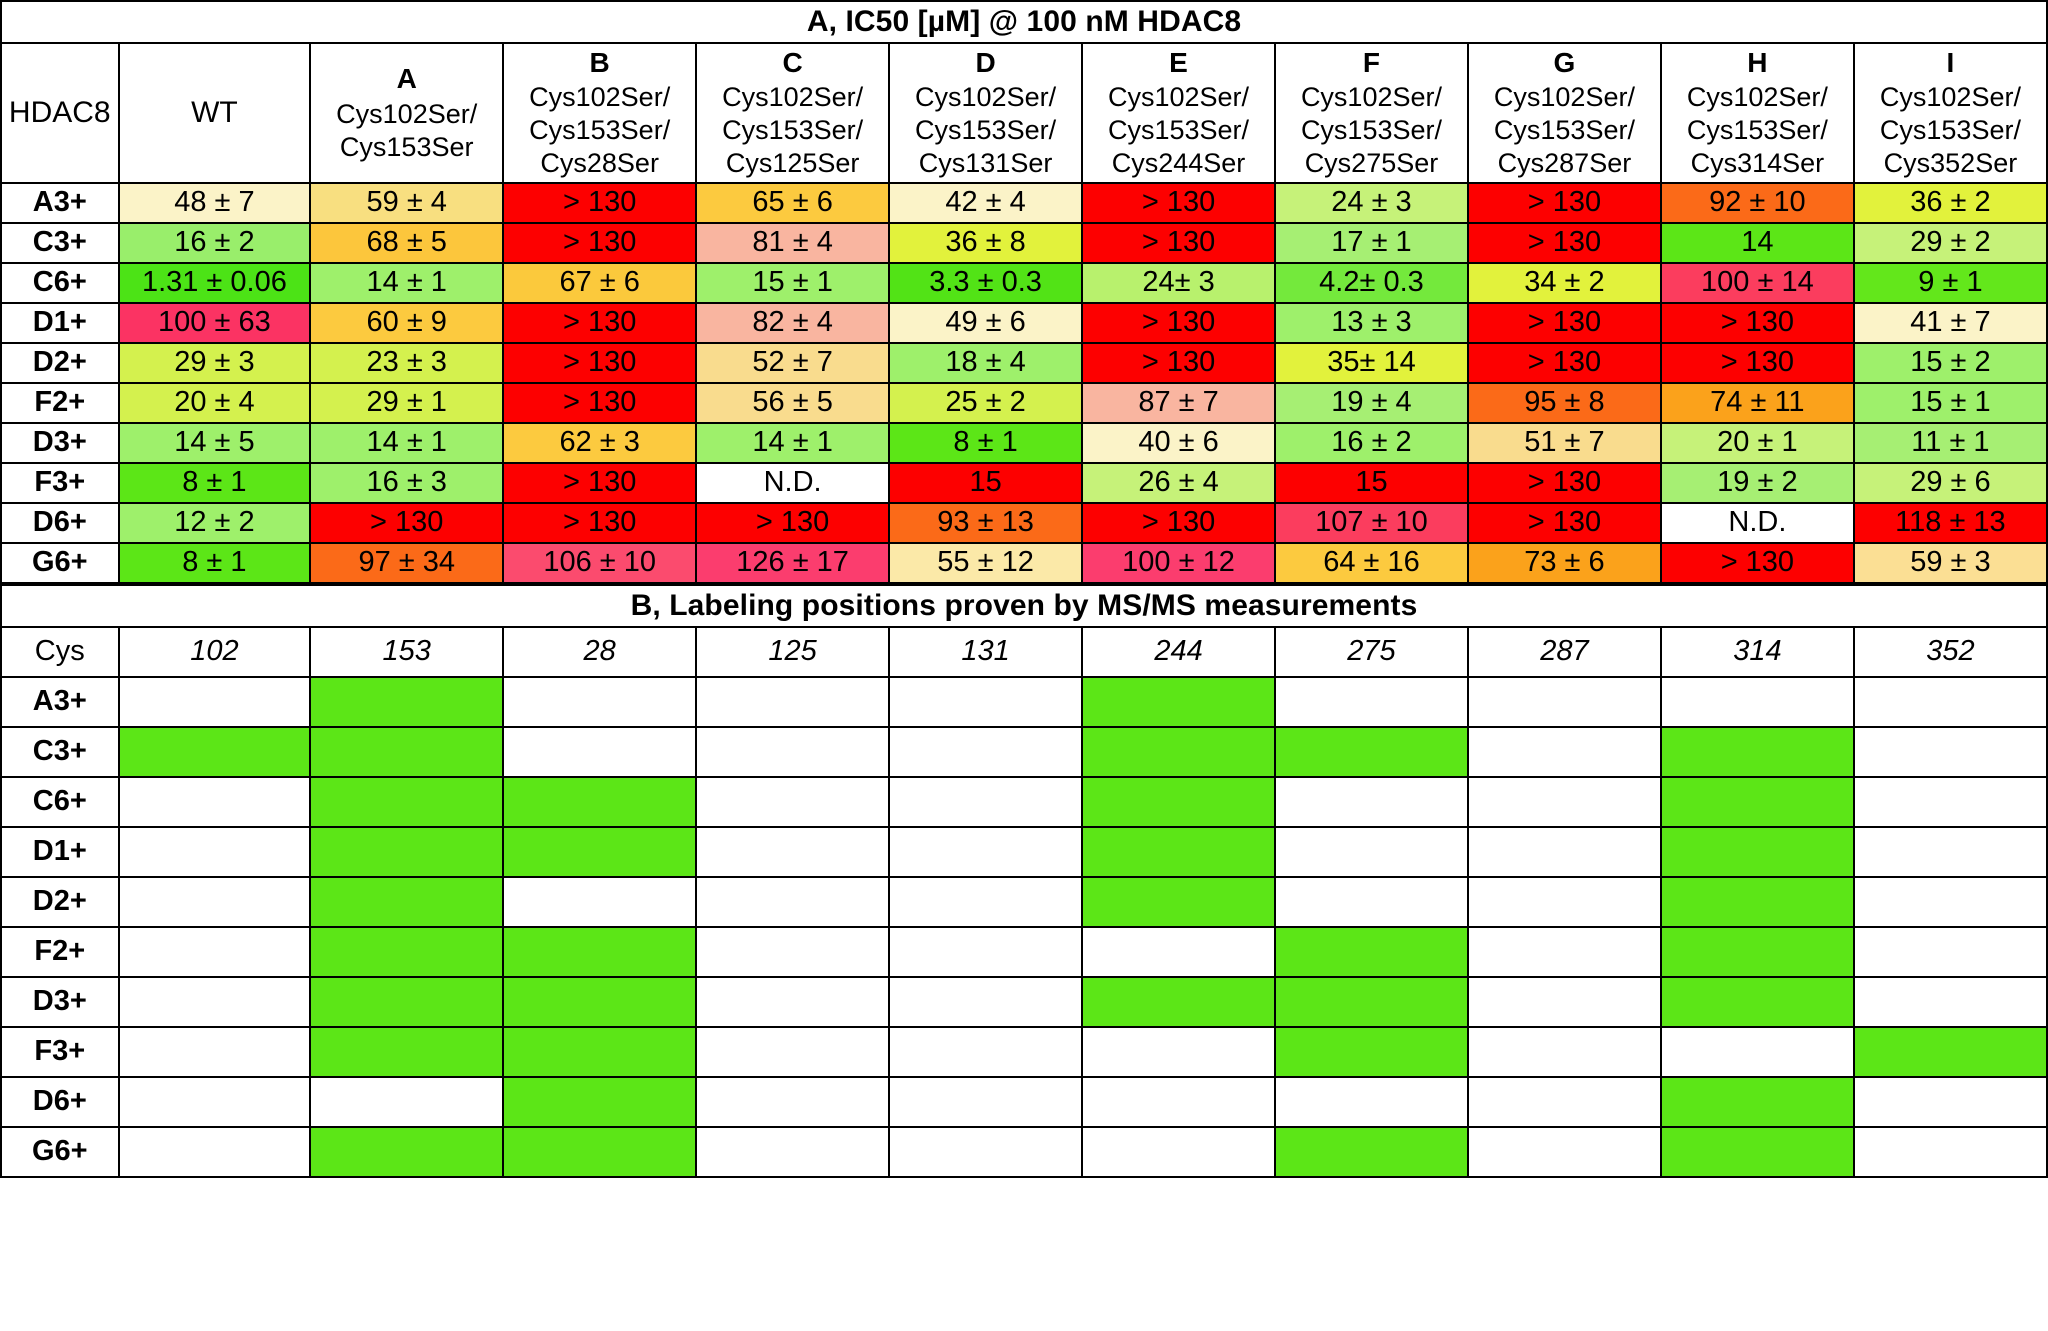 Image resolution: width=2048 pixels, height=1331 pixels. I want to click on panel-a-row-label-d1: D1+, so click(60, 322).